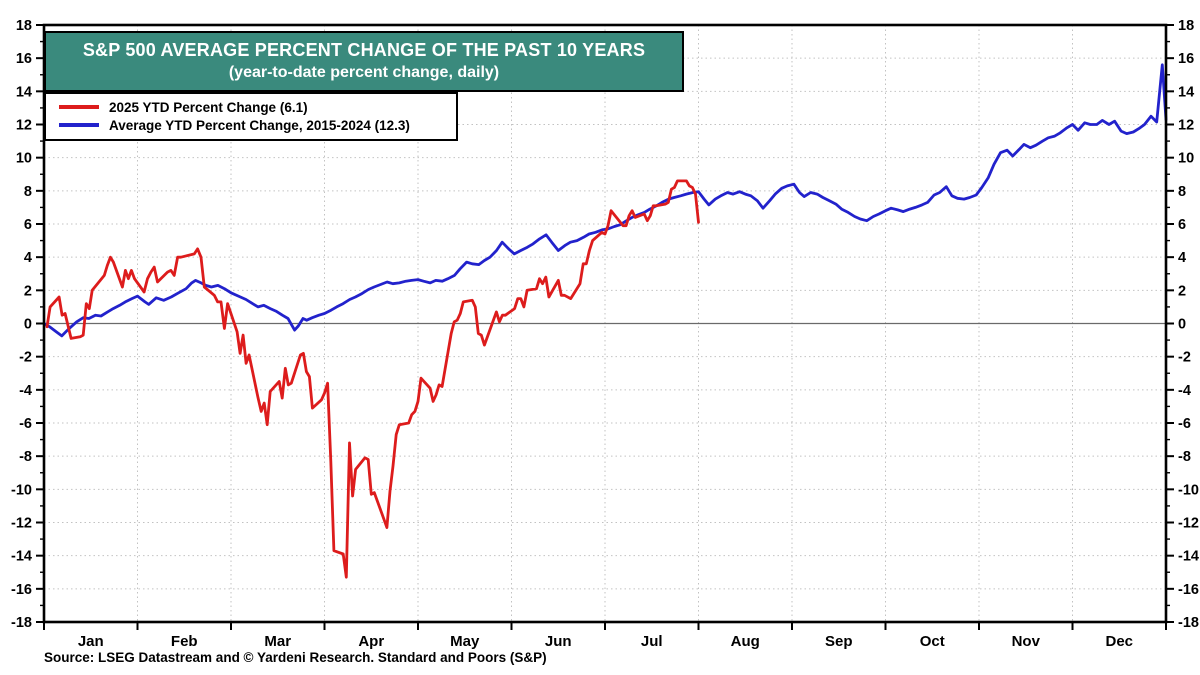  Describe the element at coordinates (364, 72) in the screenshot. I see `chart-subtitle: (year-to-date percent change, daily)` at that location.